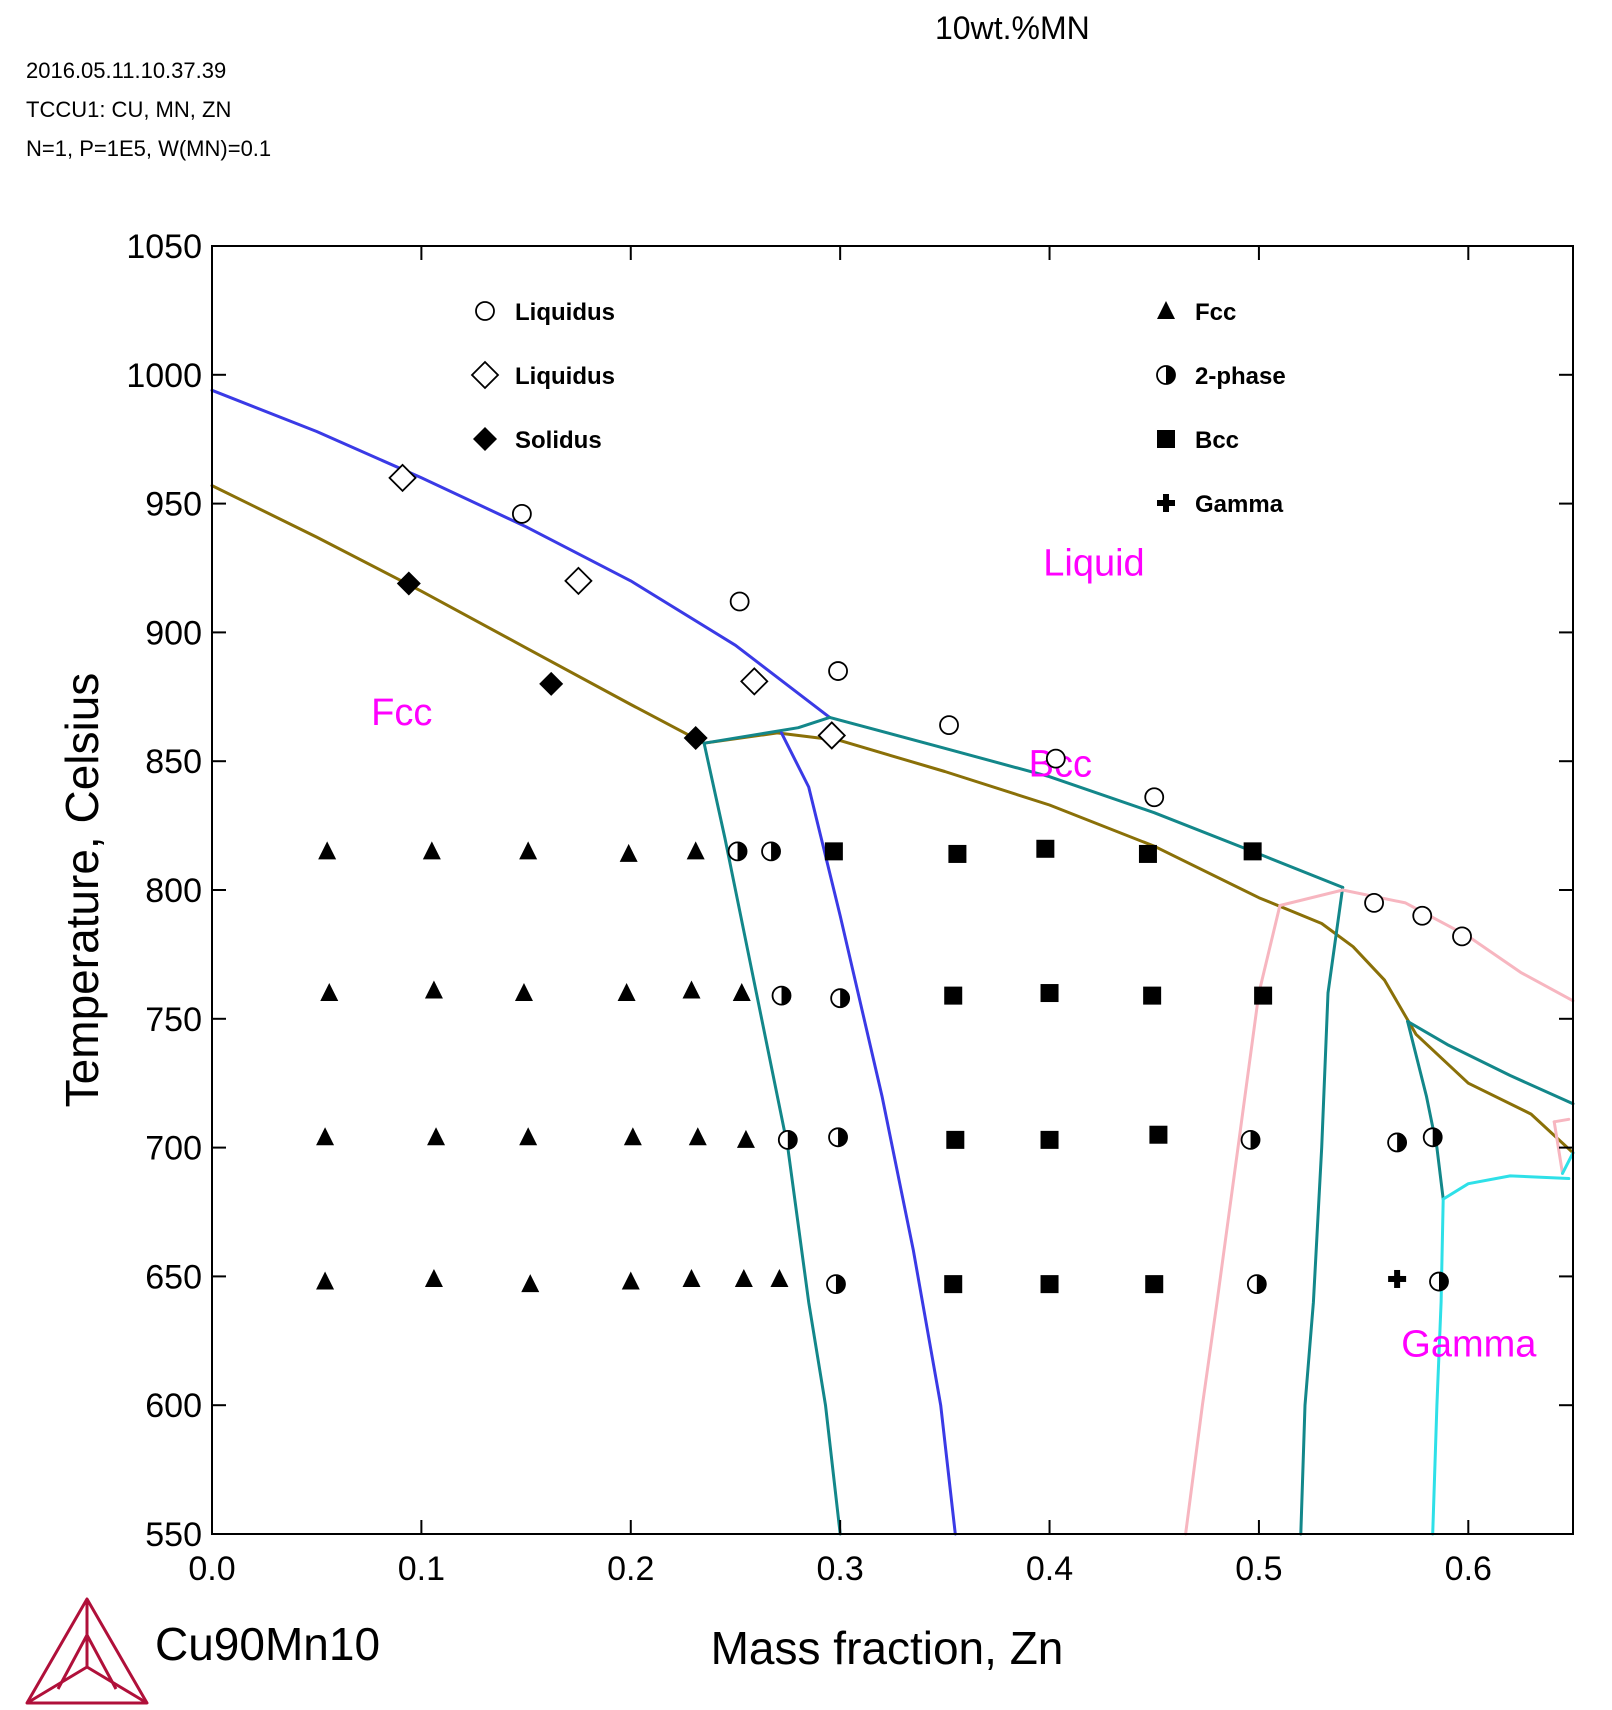  Describe the element at coordinates (87, 1651) in the screenshot. I see `thermo-calc-logo` at that location.